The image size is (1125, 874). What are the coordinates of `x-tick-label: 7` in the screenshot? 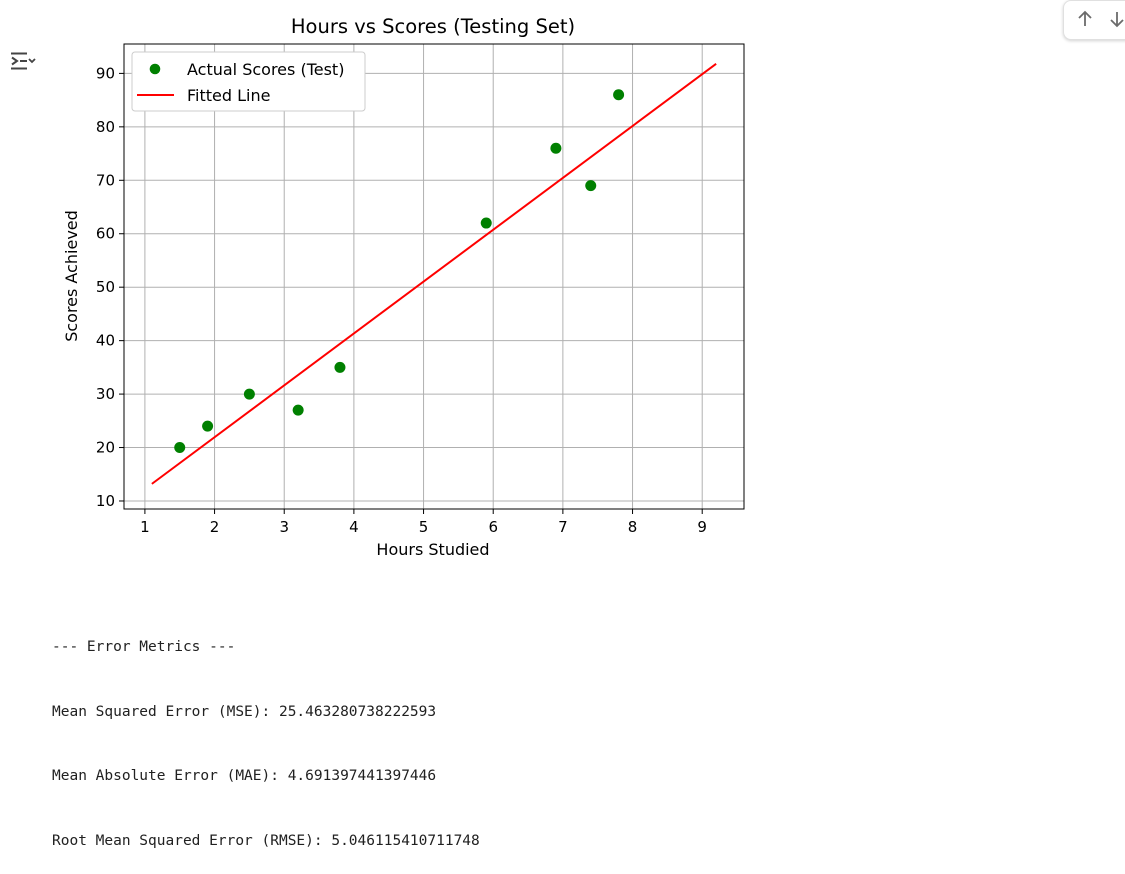 It's located at (563, 527).